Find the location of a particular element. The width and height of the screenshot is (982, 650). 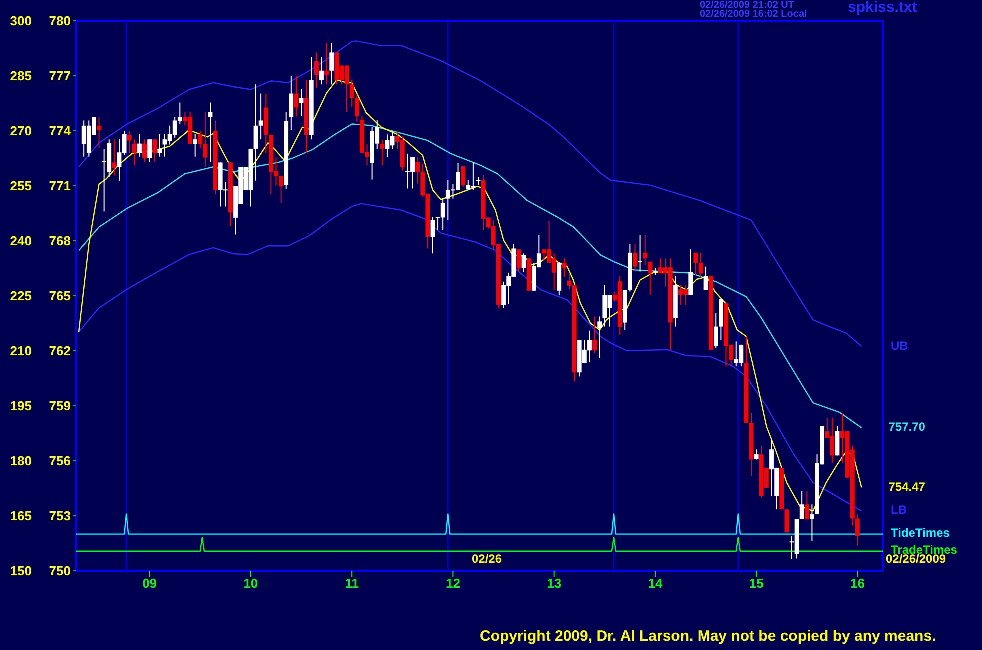

text: UB is located at coordinates (899, 345).